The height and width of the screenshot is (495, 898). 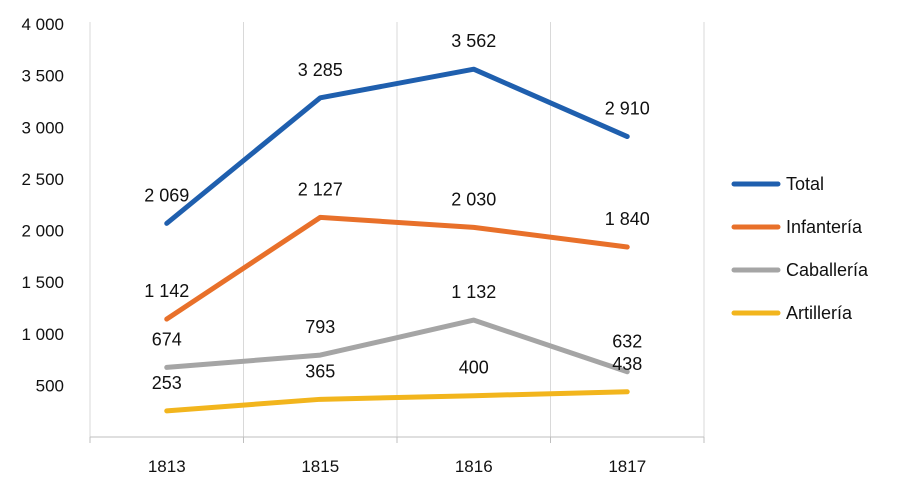 I want to click on data-label: 400, so click(x=474, y=368).